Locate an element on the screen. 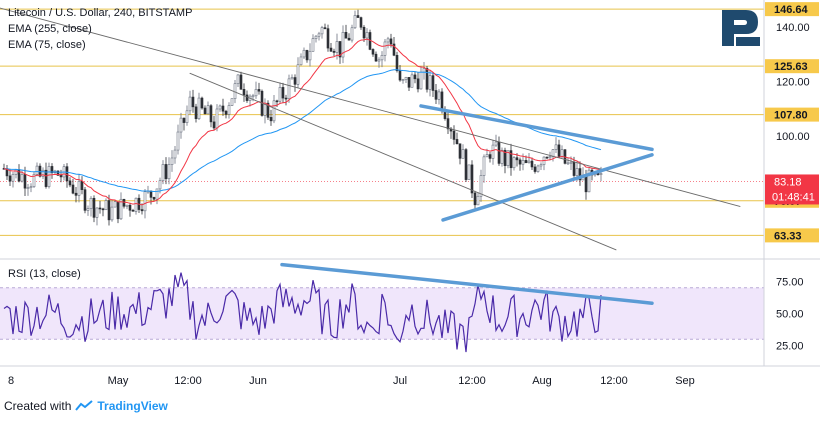 The height and width of the screenshot is (423, 820). ema-slow-label: EMA (255, close) is located at coordinates (50, 29).